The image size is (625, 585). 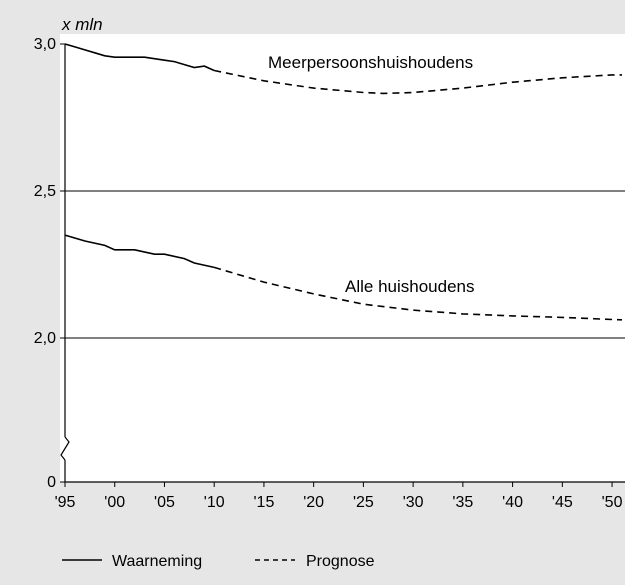 What do you see at coordinates (313, 502) in the screenshot?
I see `x-tick-label: '20` at bounding box center [313, 502].